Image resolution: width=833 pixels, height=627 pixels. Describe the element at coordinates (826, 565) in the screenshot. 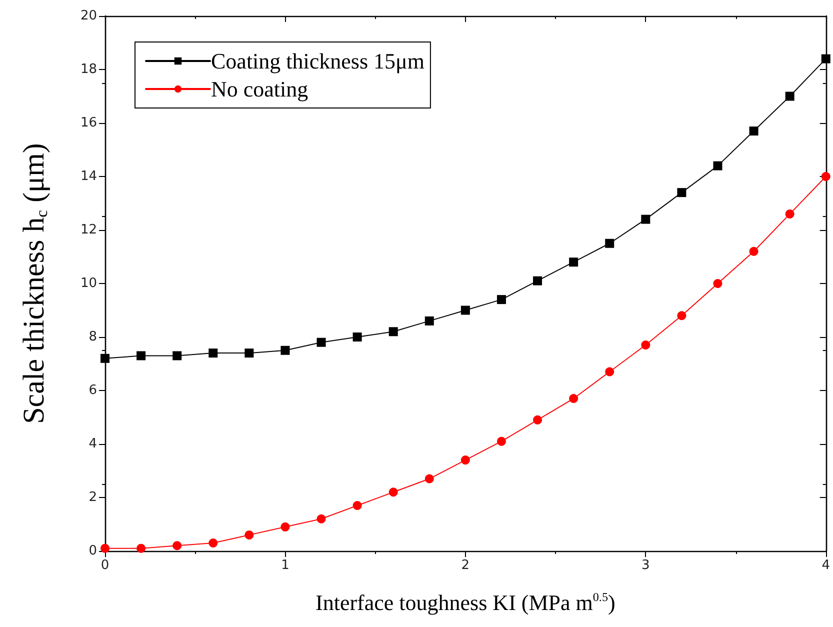

I see `x-tick-label: 4` at that location.